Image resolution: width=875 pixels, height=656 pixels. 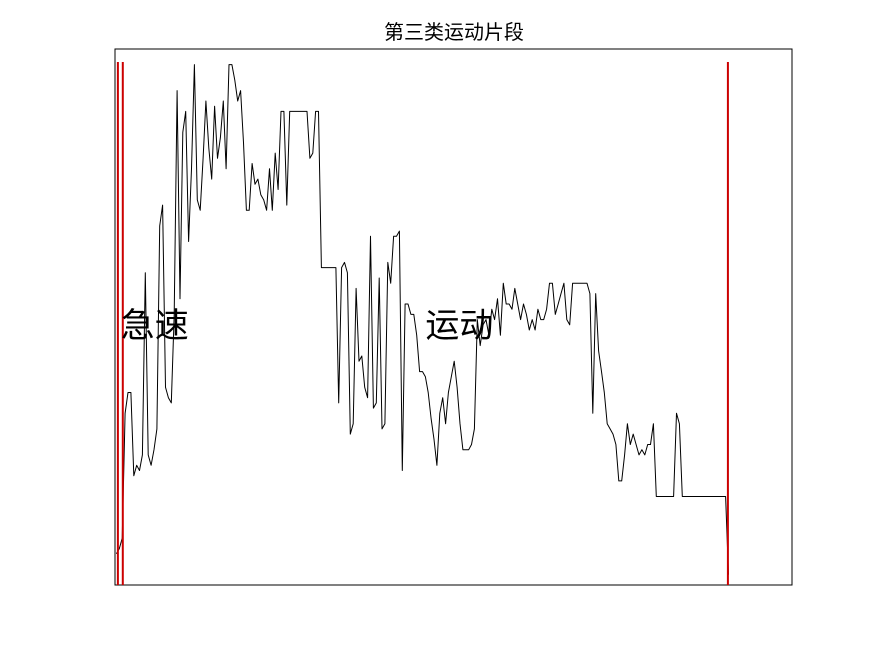 I want to click on annotation-1: 运动, so click(x=459, y=326).